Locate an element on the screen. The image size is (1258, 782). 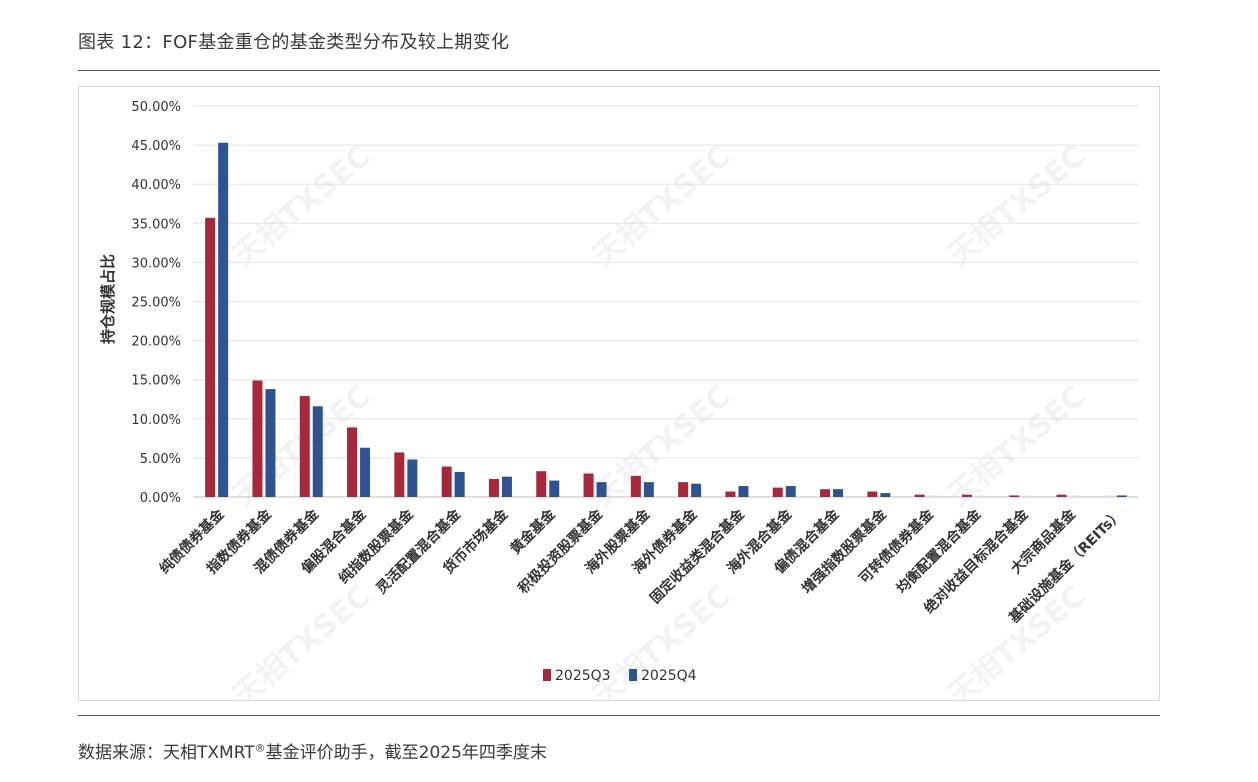
legend-swatch-q3 is located at coordinates (547, 675).